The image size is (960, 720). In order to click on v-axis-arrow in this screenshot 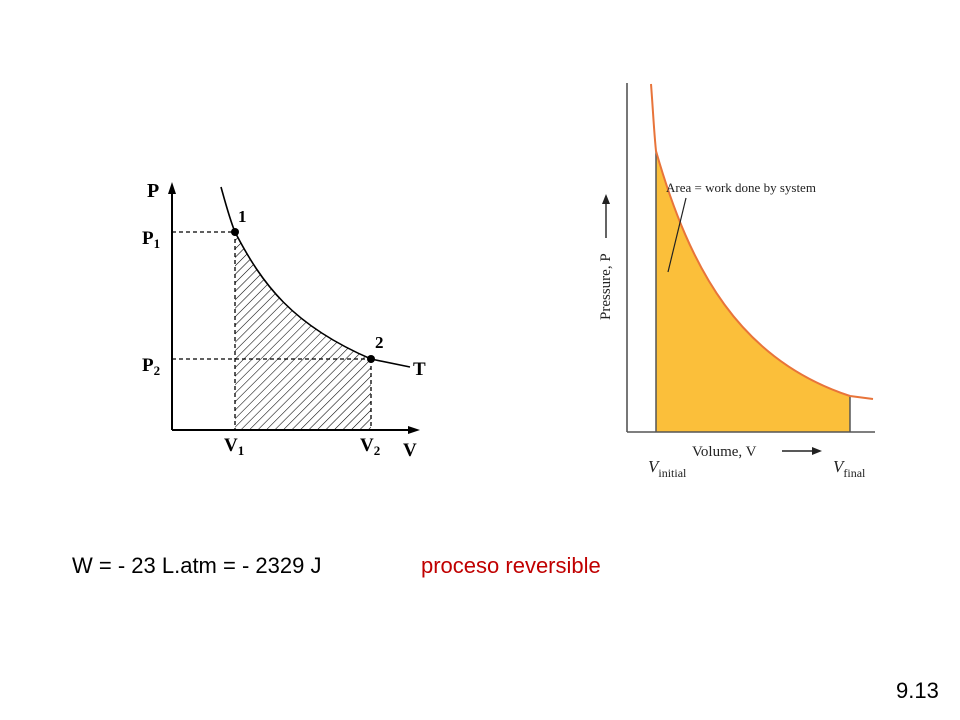, I will do `click(414, 430)`.